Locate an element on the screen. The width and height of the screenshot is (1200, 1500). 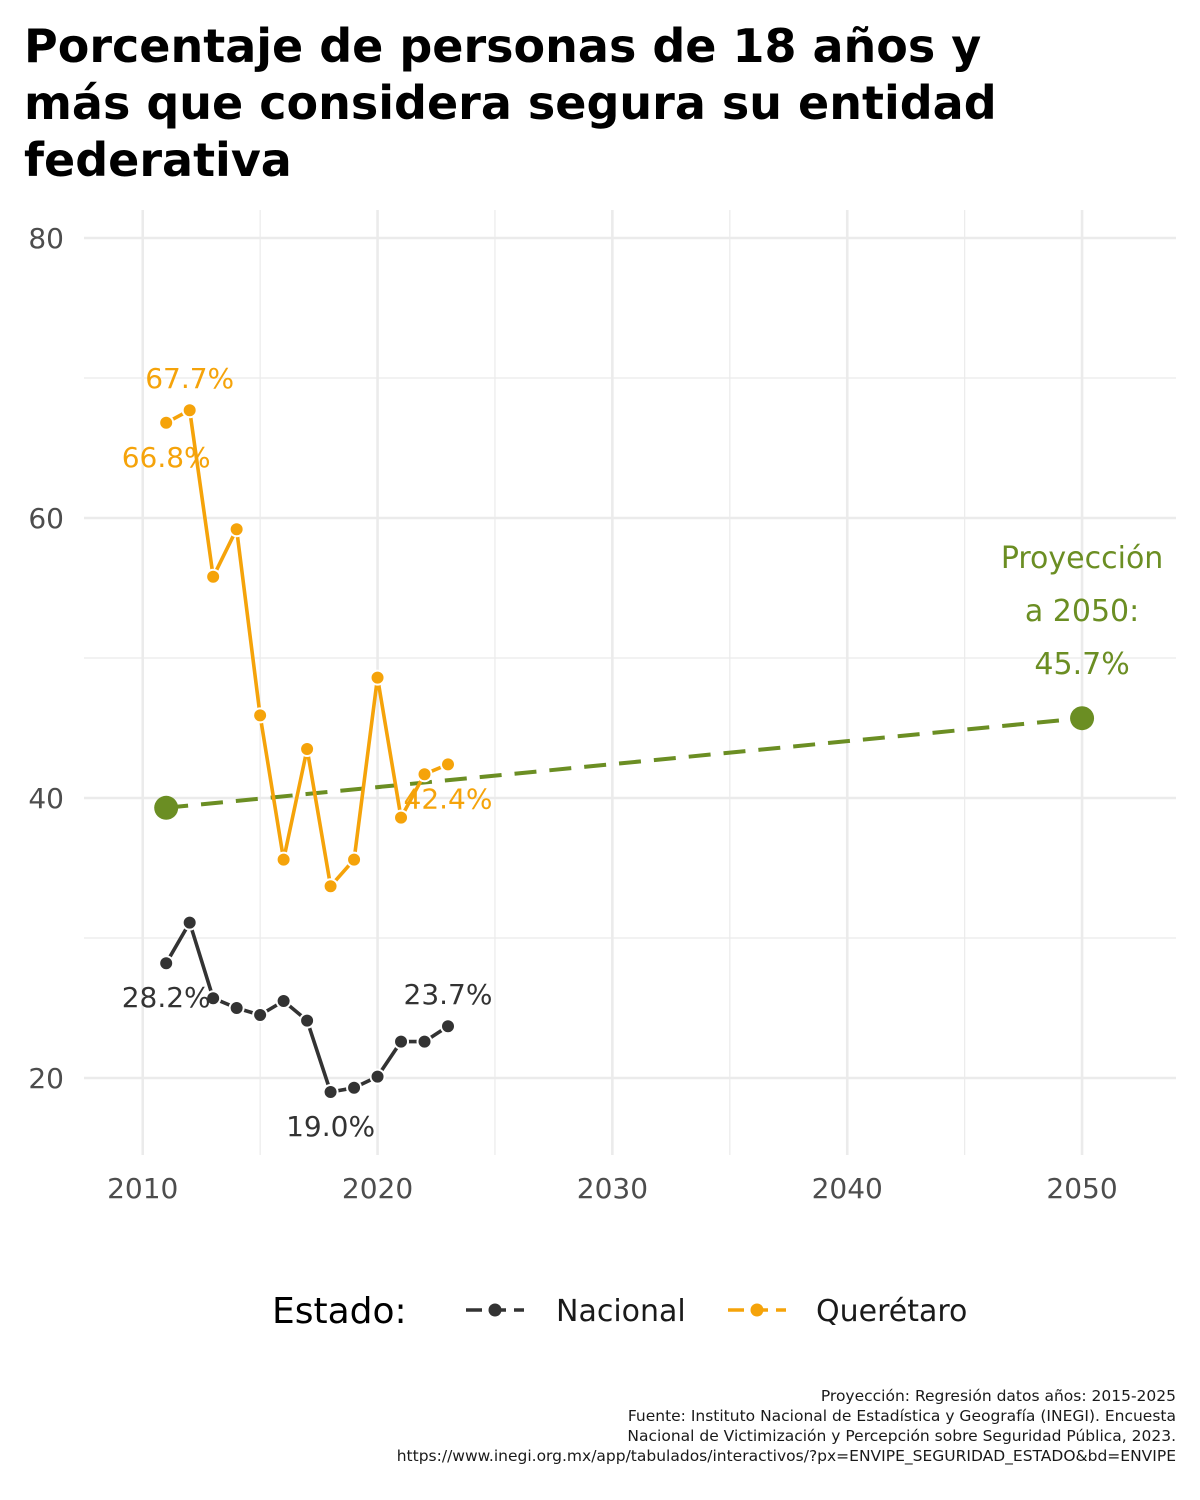
y-tick-label: 60 is located at coordinates (46, 518).